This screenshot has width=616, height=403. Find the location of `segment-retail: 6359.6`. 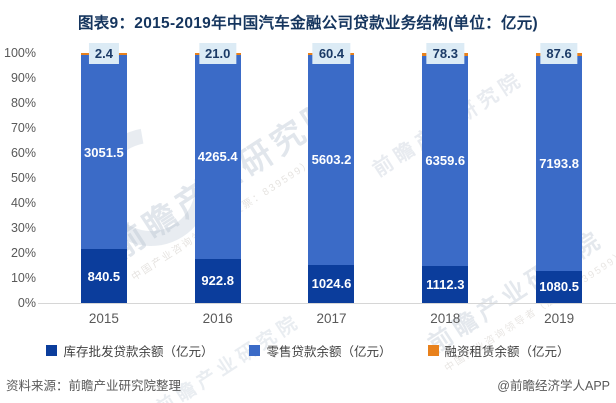

segment-retail: 6359.6 is located at coordinates (445, 161).